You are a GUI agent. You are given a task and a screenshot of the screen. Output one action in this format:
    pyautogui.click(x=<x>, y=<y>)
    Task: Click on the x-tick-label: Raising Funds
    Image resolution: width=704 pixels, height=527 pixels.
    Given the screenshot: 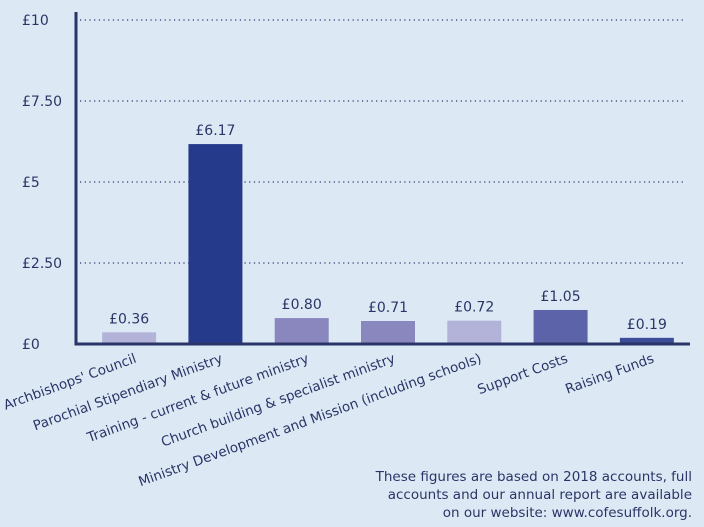 What is the action you would take?
    pyautogui.click(x=609, y=374)
    